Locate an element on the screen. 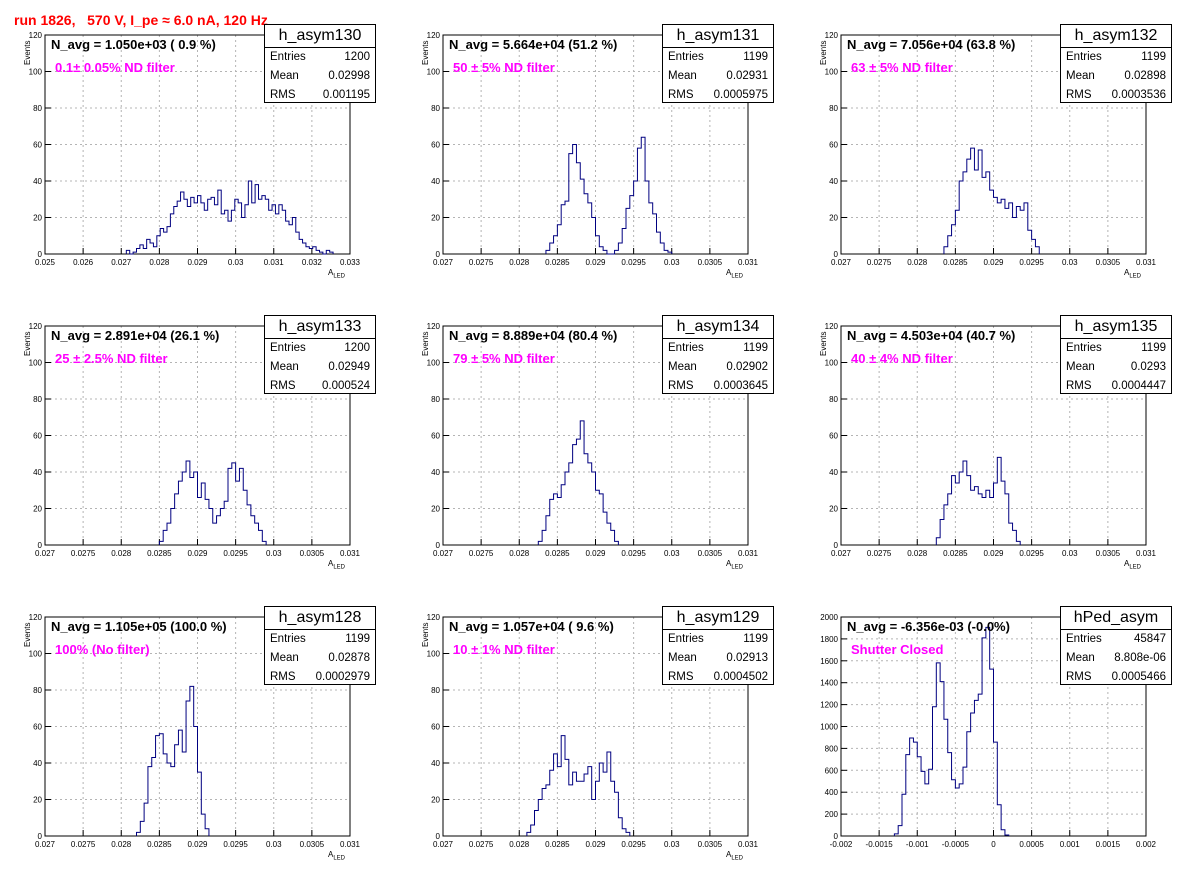  x-tick-label: -0.0015 is located at coordinates (880, 844).